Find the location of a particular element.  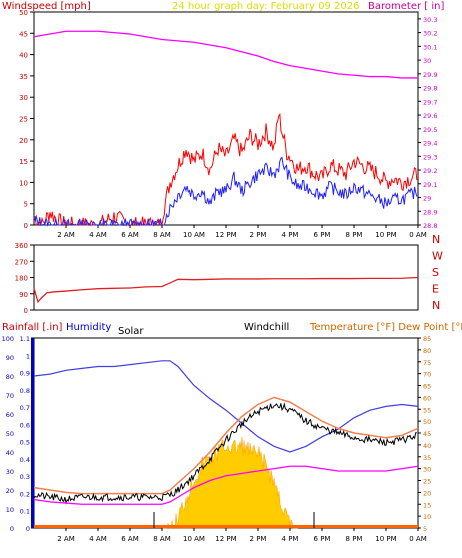

panel1-y2tick-label: 29.3 is located at coordinates (430, 157).